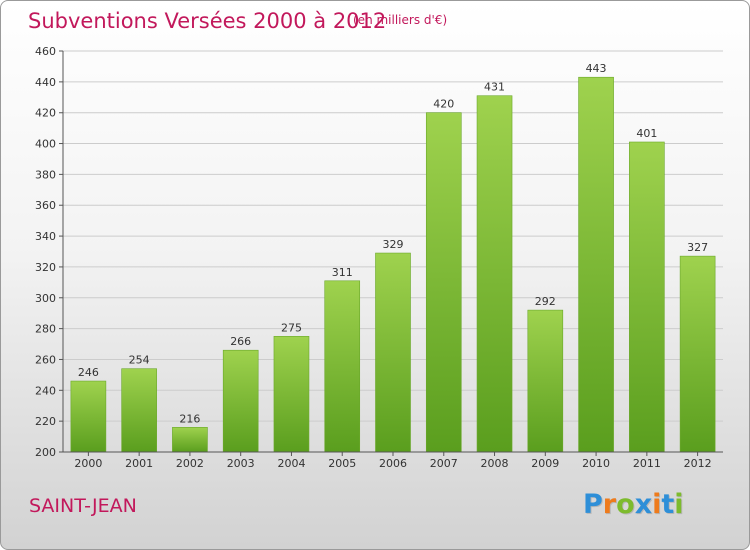  Describe the element at coordinates (45, 267) in the screenshot. I see `y-tick-label: 320` at that location.